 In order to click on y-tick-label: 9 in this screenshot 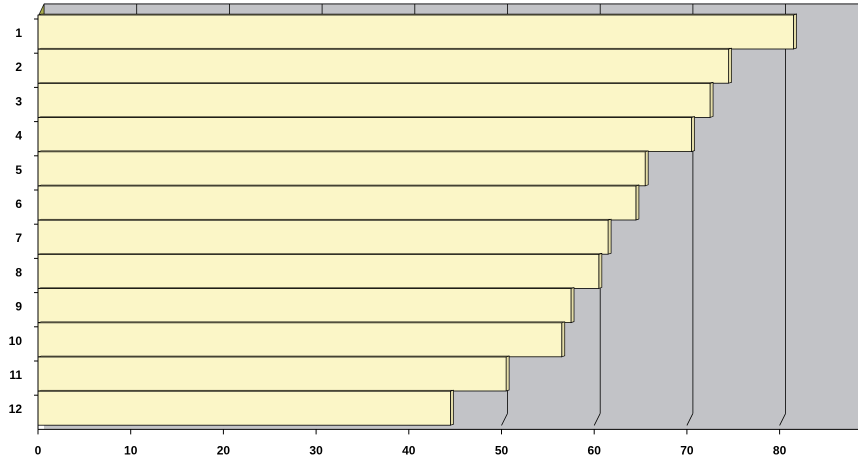, I will do `click(18, 307)`.